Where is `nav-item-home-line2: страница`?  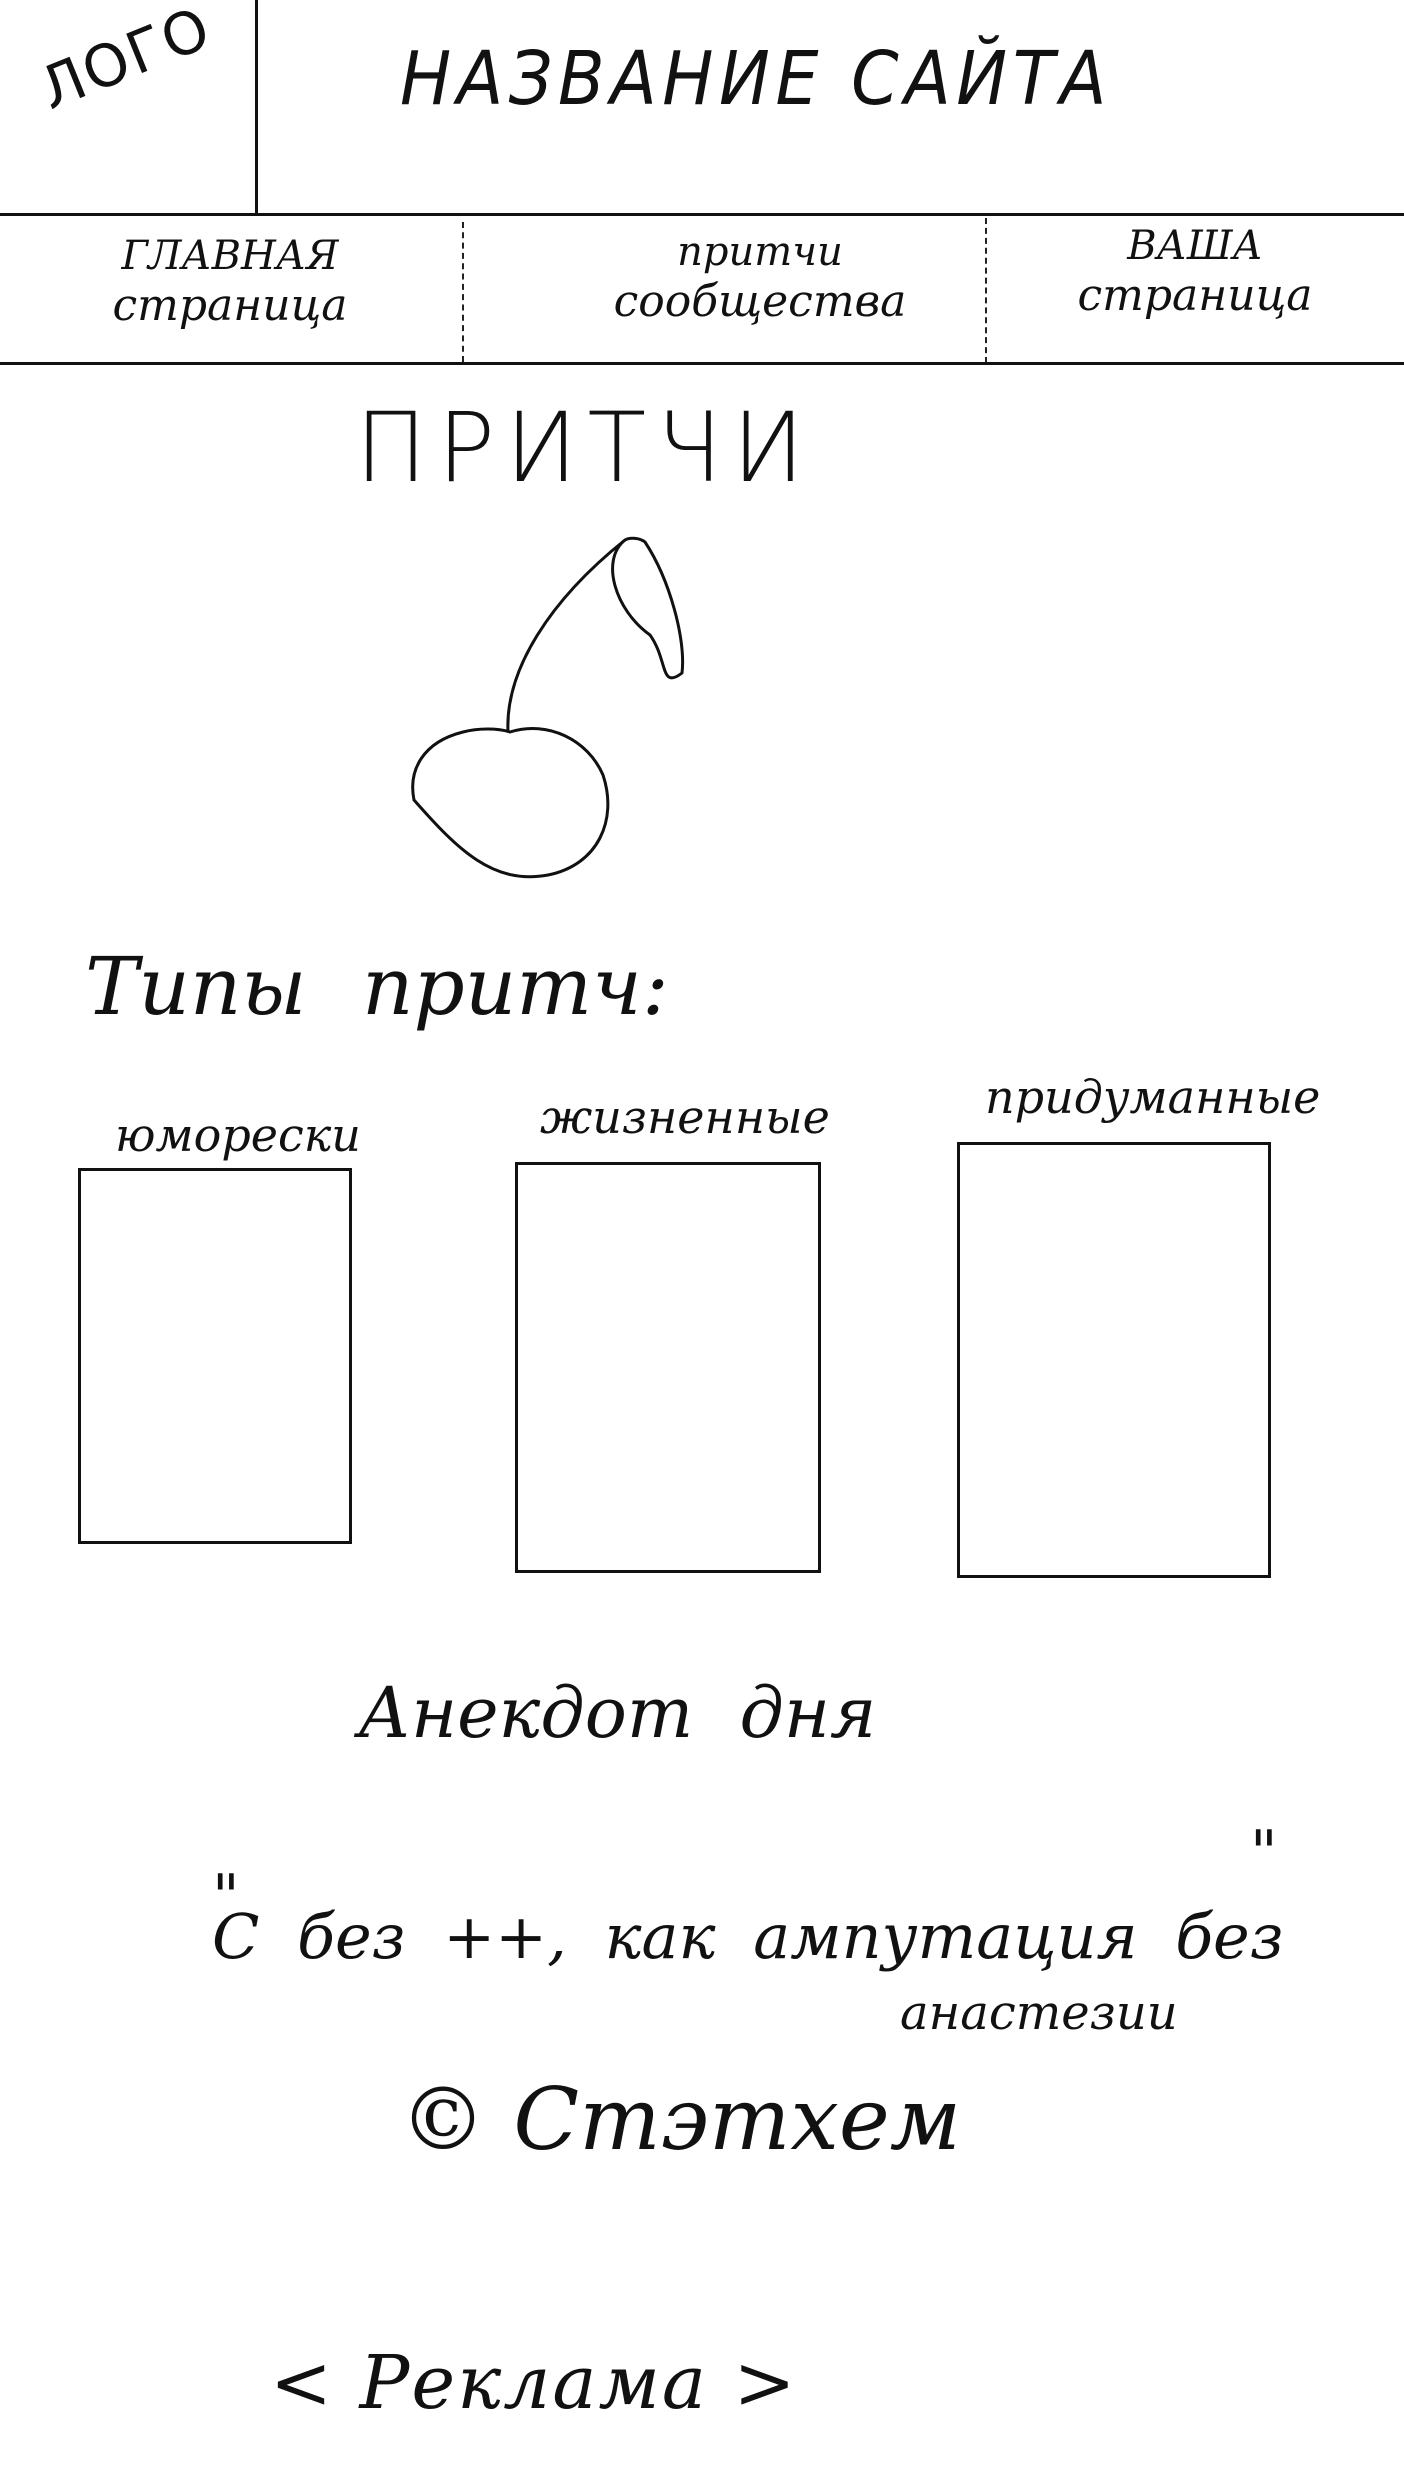 nav-item-home-line2: страница is located at coordinates (230, 305).